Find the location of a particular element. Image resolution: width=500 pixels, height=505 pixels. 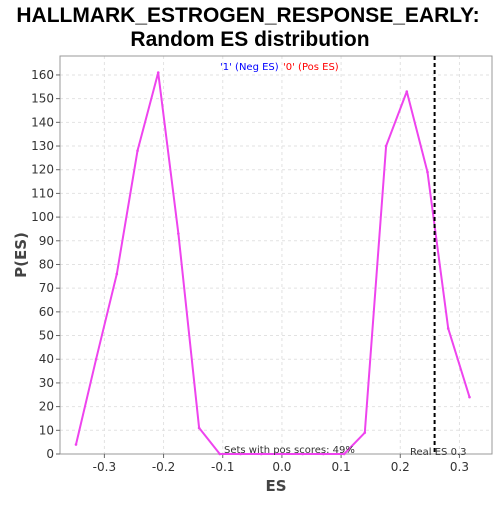

y-tick-label: 150 is located at coordinates (42, 99).